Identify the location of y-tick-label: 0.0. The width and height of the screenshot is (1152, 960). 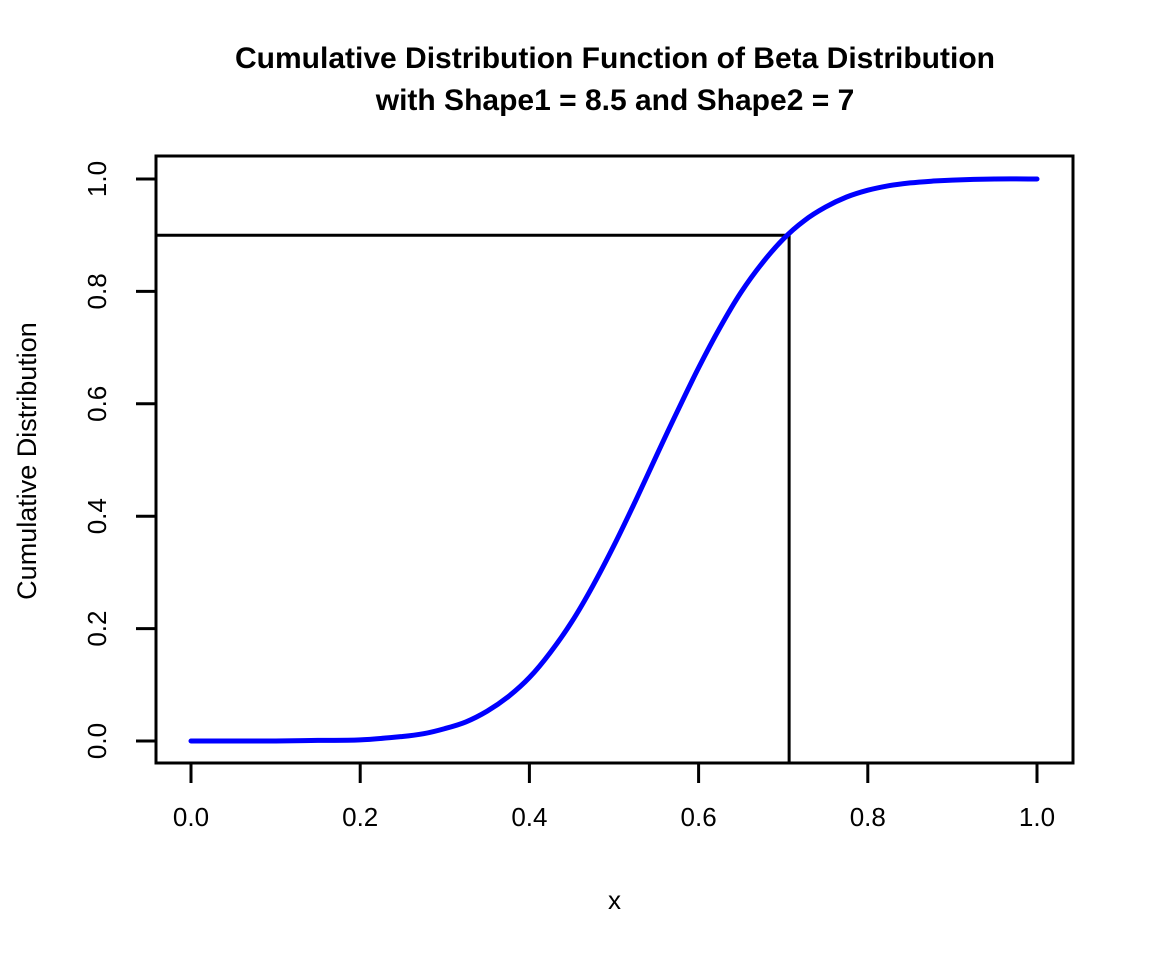
(97, 741).